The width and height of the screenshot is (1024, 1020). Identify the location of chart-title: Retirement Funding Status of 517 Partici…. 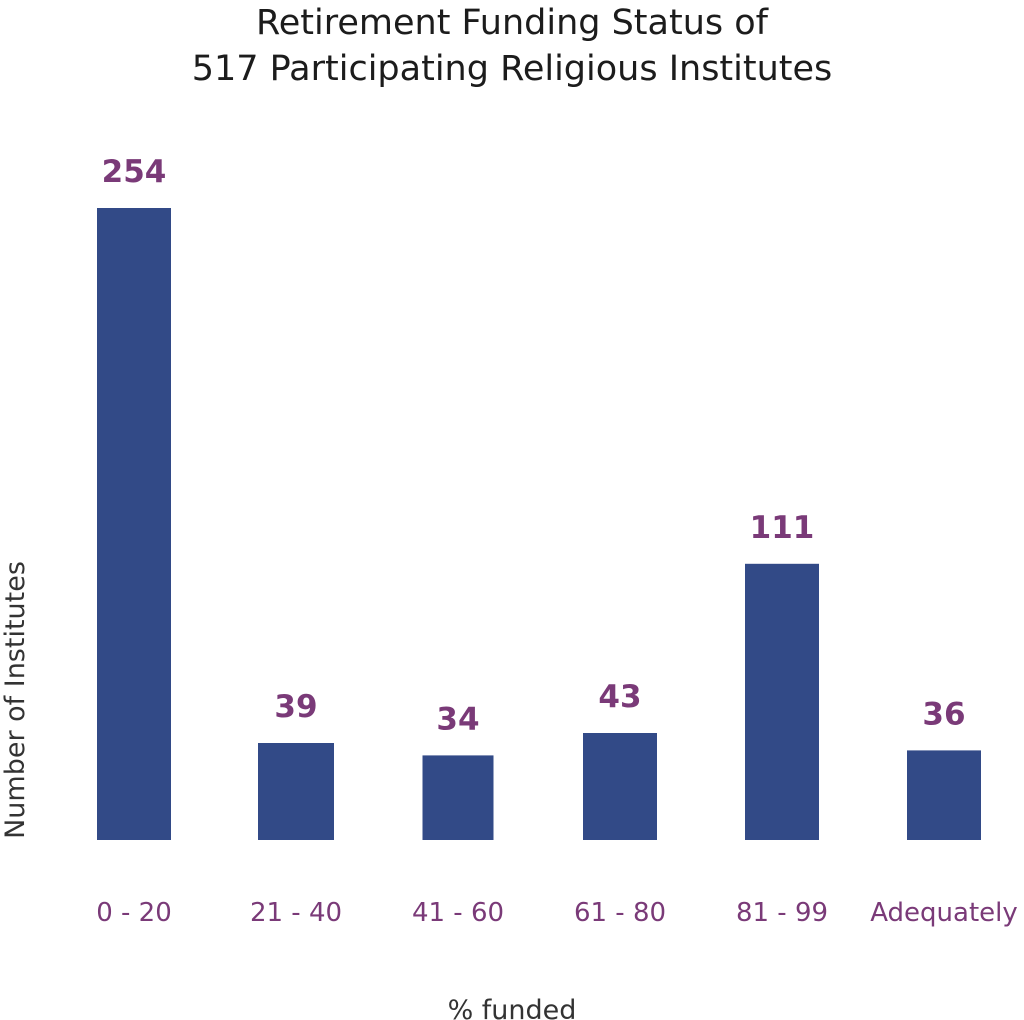
(512, 46).